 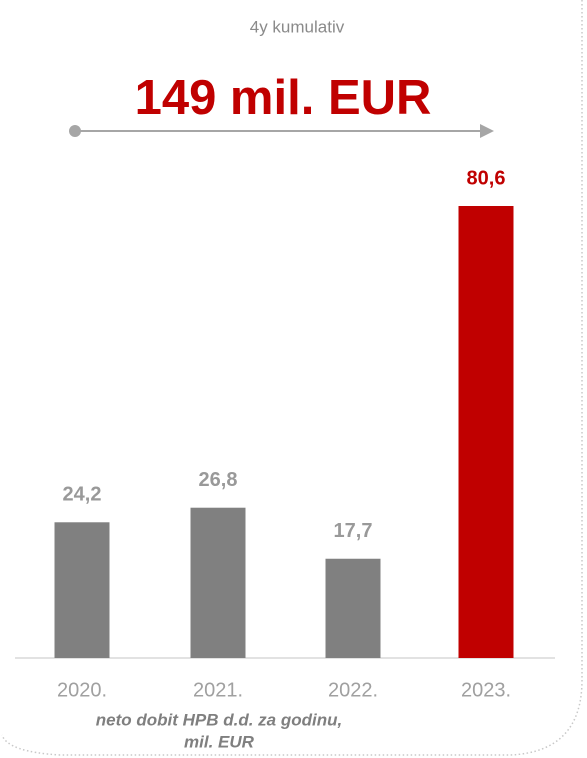 What do you see at coordinates (486, 690) in the screenshot?
I see `x-tick-label: 2023.` at bounding box center [486, 690].